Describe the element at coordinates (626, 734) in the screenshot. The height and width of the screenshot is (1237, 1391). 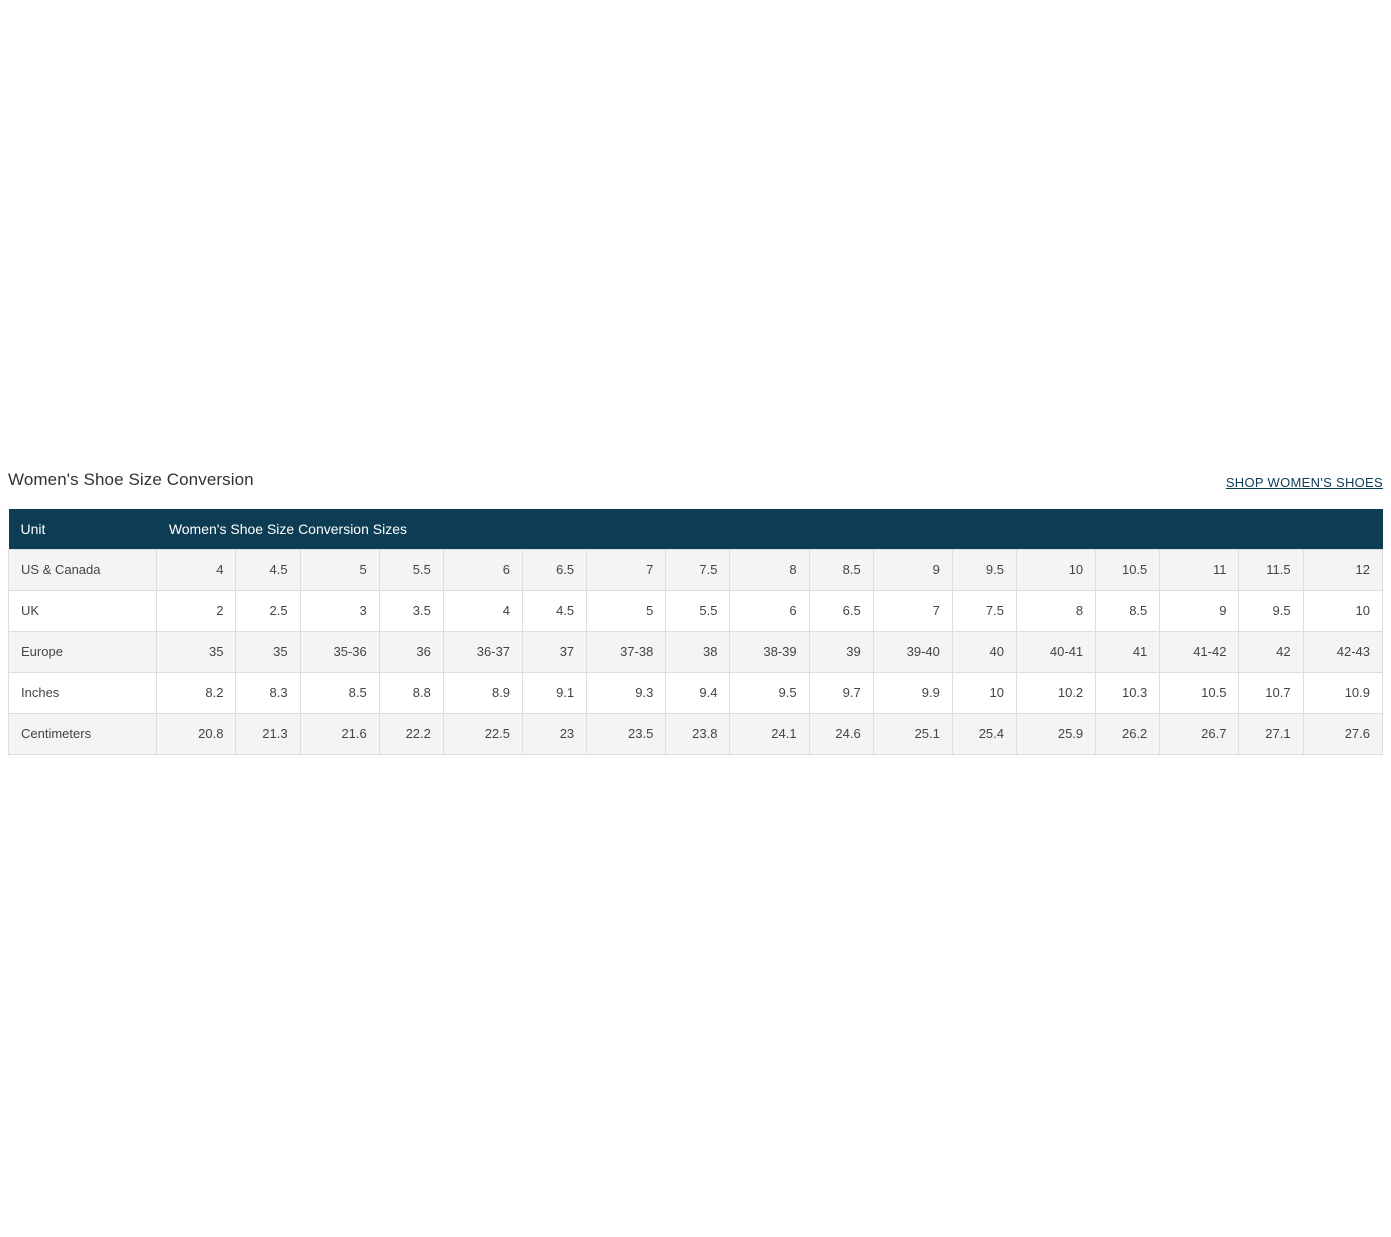
I see `size-value-cell: 23.5` at that location.